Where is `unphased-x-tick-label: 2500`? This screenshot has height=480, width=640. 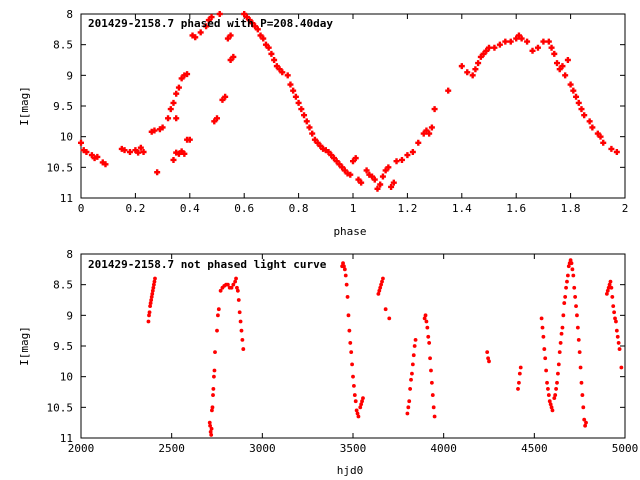 unphased-x-tick-label: 2500 is located at coordinates (171, 448).